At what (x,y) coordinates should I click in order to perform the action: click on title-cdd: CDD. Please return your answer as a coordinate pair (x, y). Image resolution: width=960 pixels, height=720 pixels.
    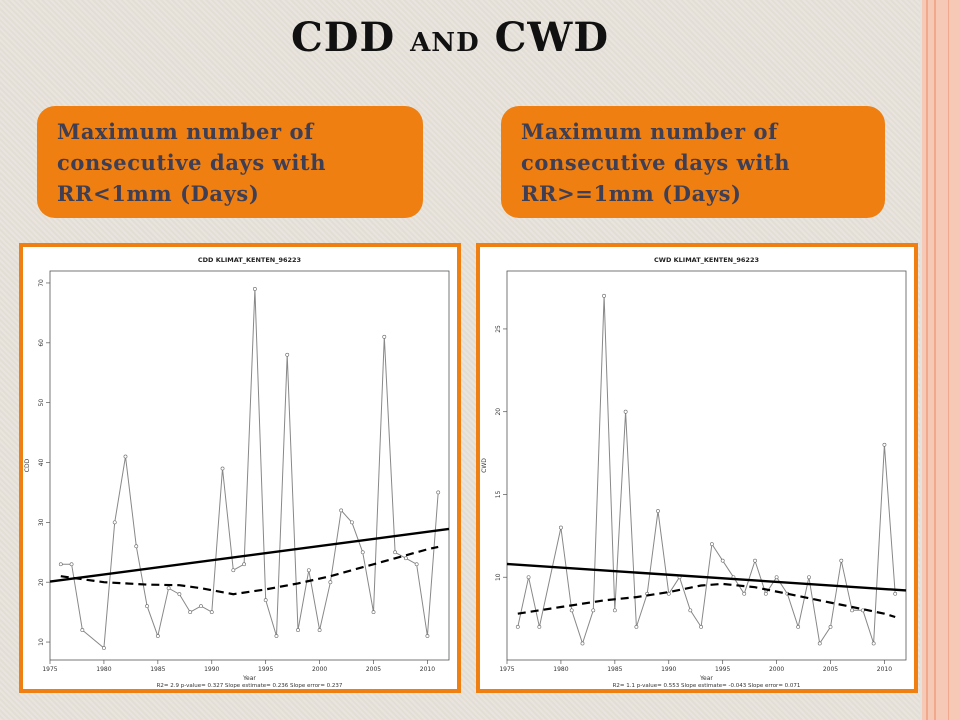
    Looking at the image, I should click on (343, 37).